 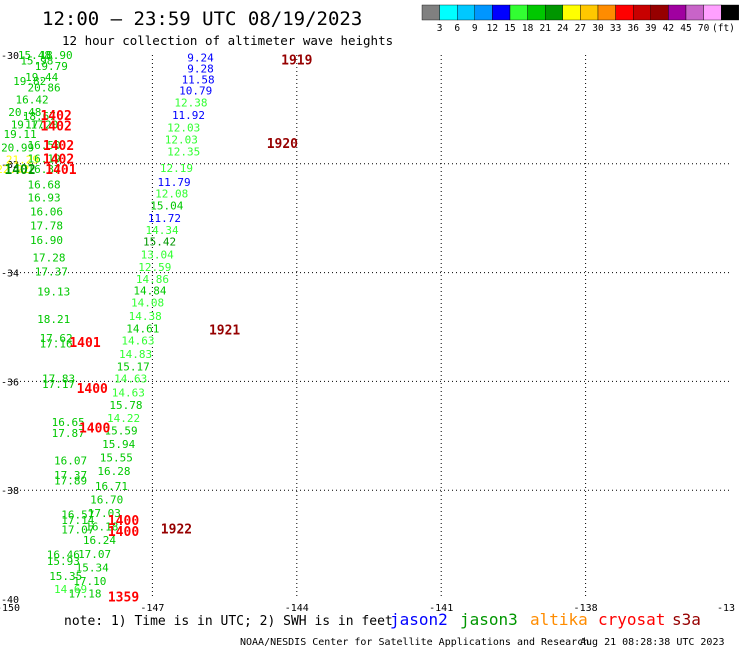 What do you see at coordinates (48, 257) in the screenshot?
I see `wave-height-label: 17.28` at bounding box center [48, 257].